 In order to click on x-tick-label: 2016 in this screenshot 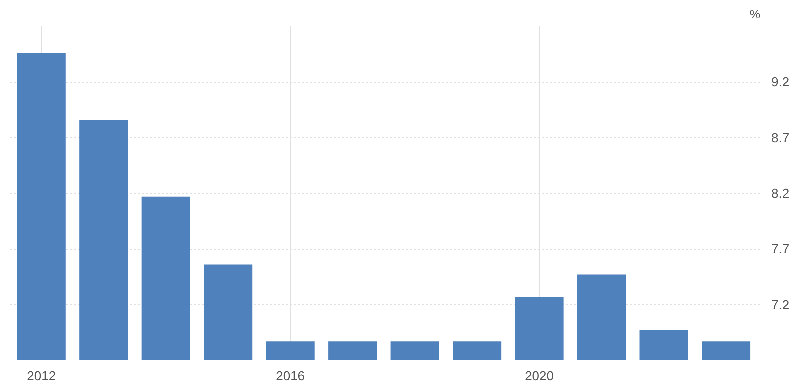, I will do `click(291, 376)`.